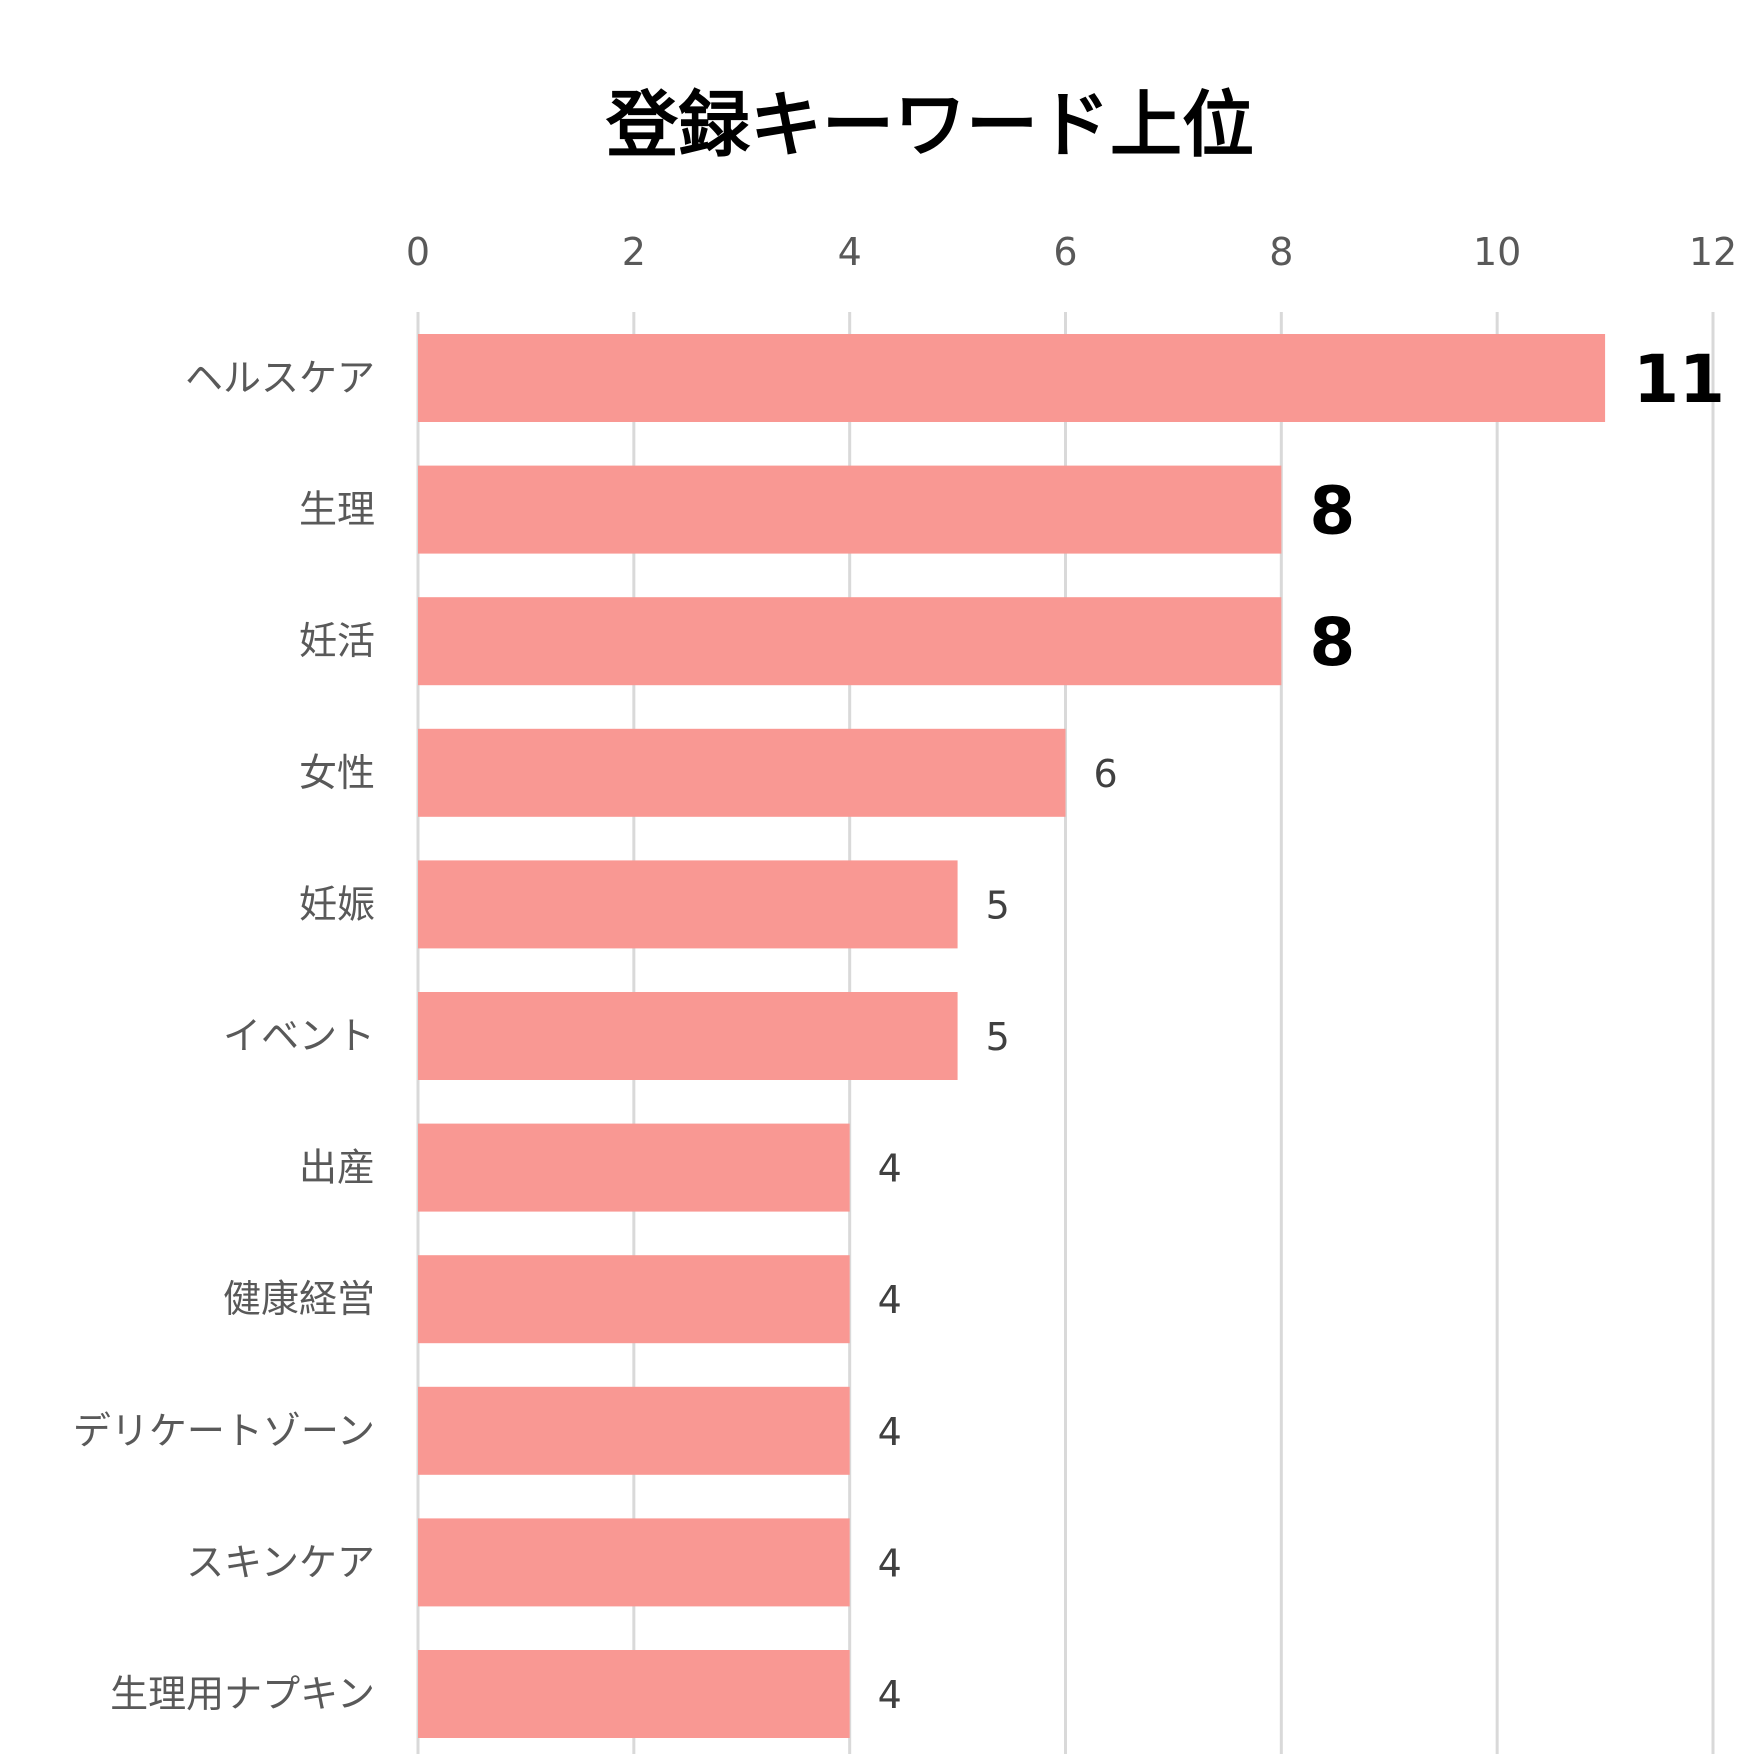 This screenshot has width=1754, height=1754. What do you see at coordinates (1713, 252) in the screenshot?
I see `x-tick-label: 12` at bounding box center [1713, 252].